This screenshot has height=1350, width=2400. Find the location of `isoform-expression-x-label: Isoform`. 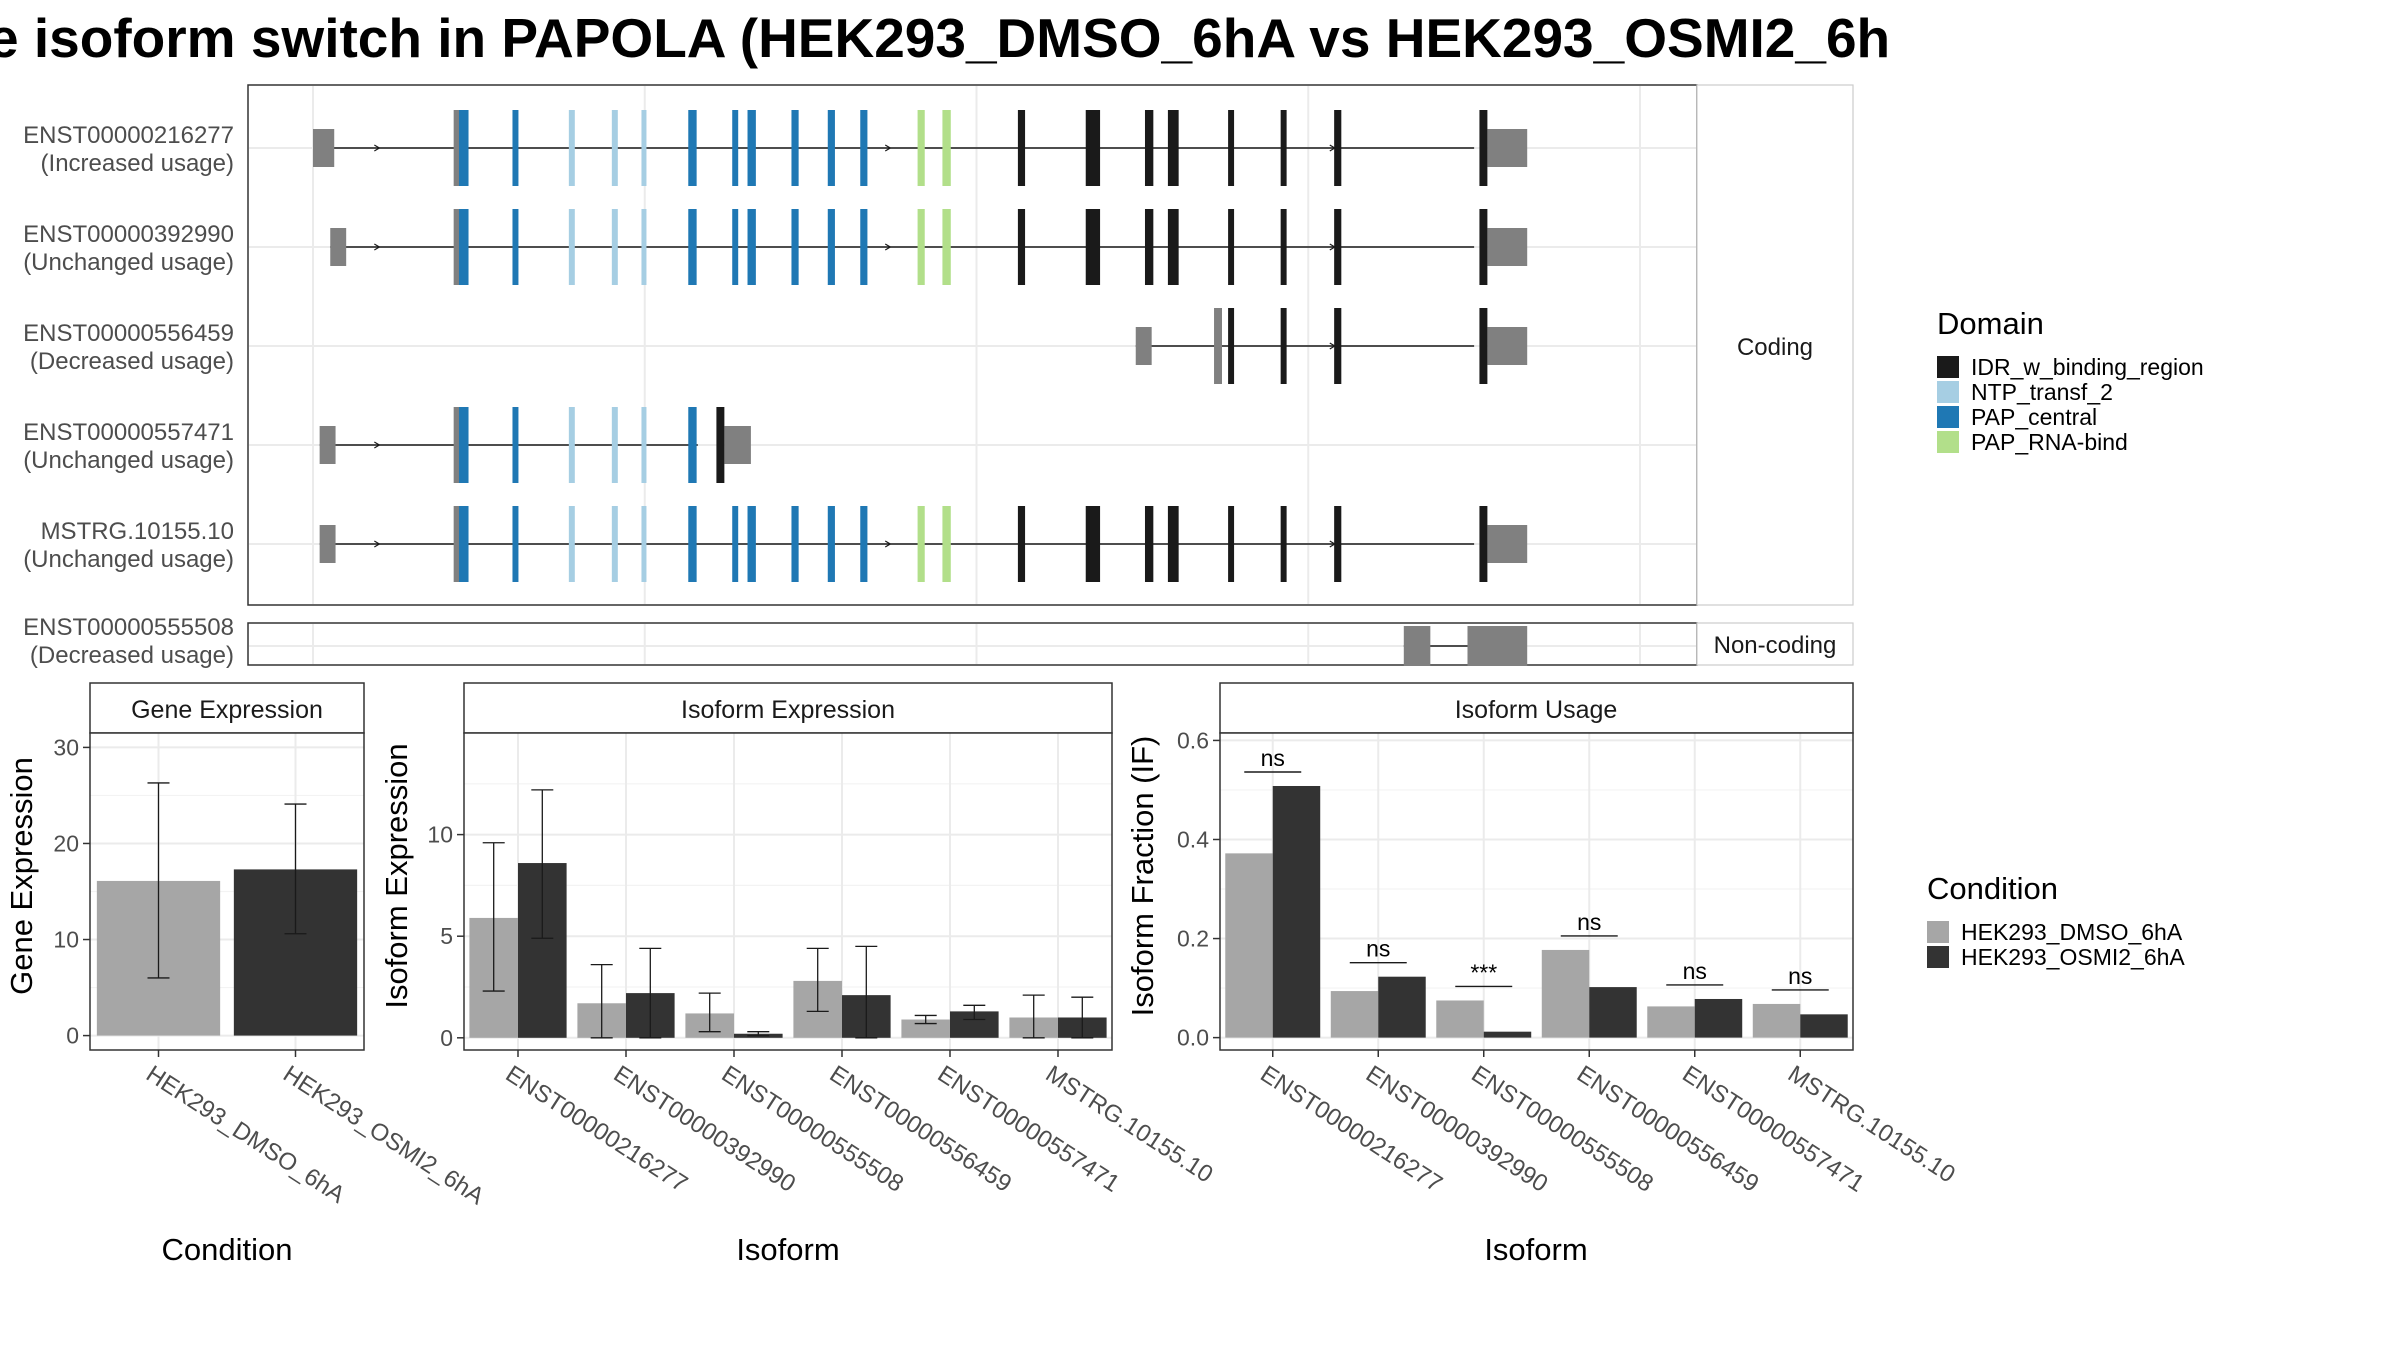

isoform-expression-x-label: Isoform is located at coordinates (787, 1249).